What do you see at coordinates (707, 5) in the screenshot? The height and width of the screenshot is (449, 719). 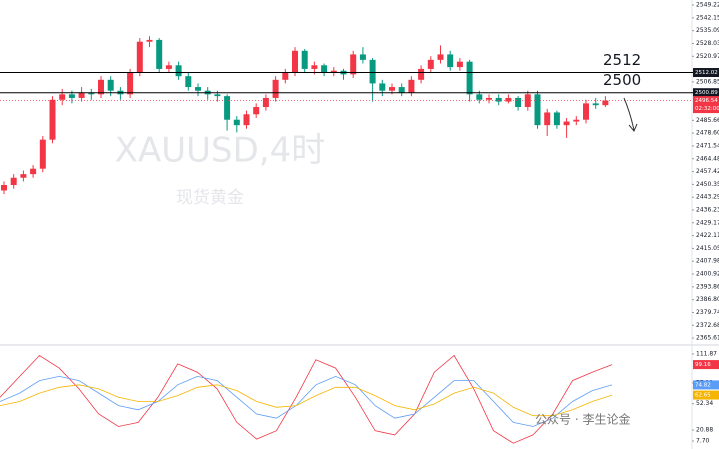 I see `y-tick-label: 2549.22` at bounding box center [707, 5].